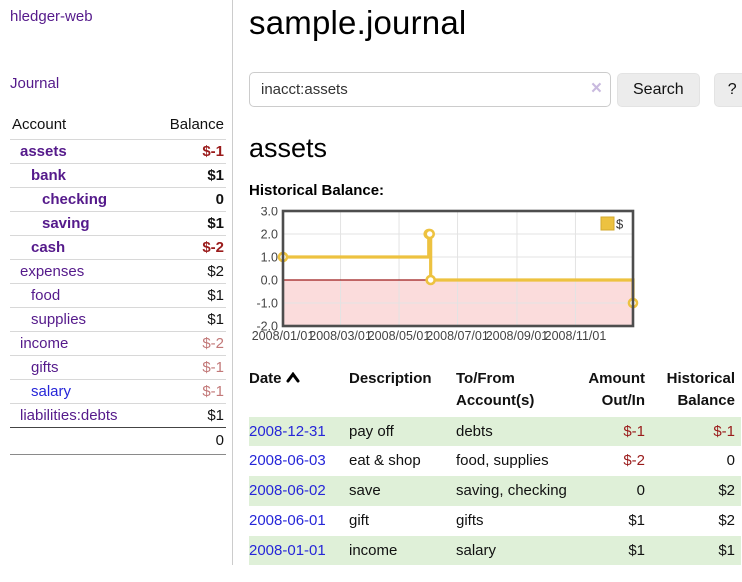  I want to click on search-button: Search, so click(658, 89).